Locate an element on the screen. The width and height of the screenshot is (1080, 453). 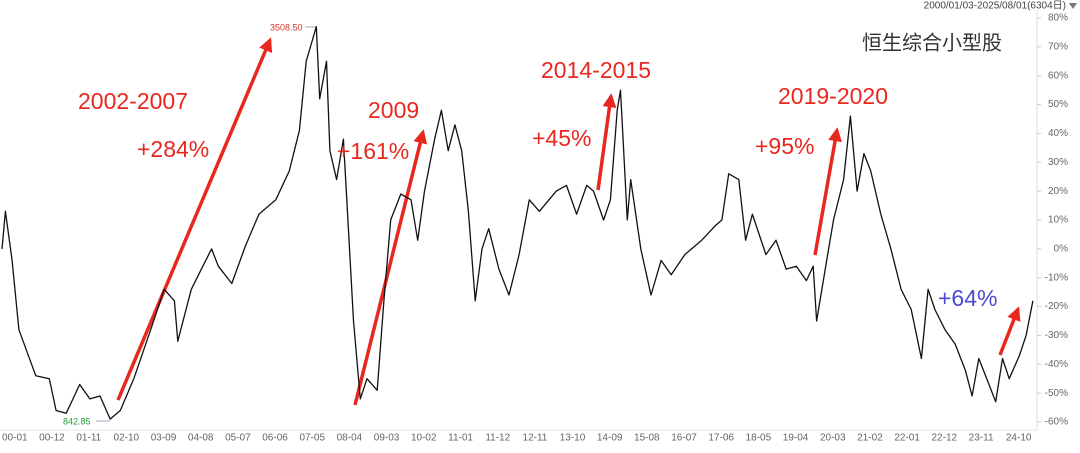
y-tick-label: -60% is located at coordinates (1056, 422).